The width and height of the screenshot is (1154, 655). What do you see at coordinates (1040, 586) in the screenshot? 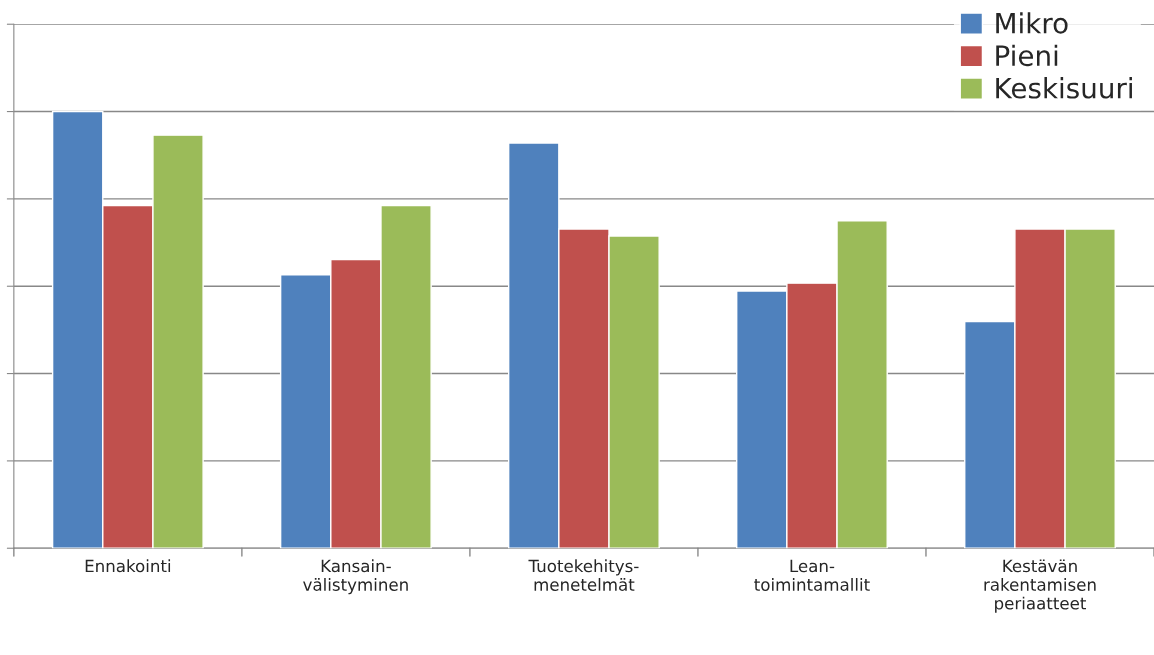
I see `x-tick-label: Kestävän rakentamisen periaatteet` at bounding box center [1040, 586].